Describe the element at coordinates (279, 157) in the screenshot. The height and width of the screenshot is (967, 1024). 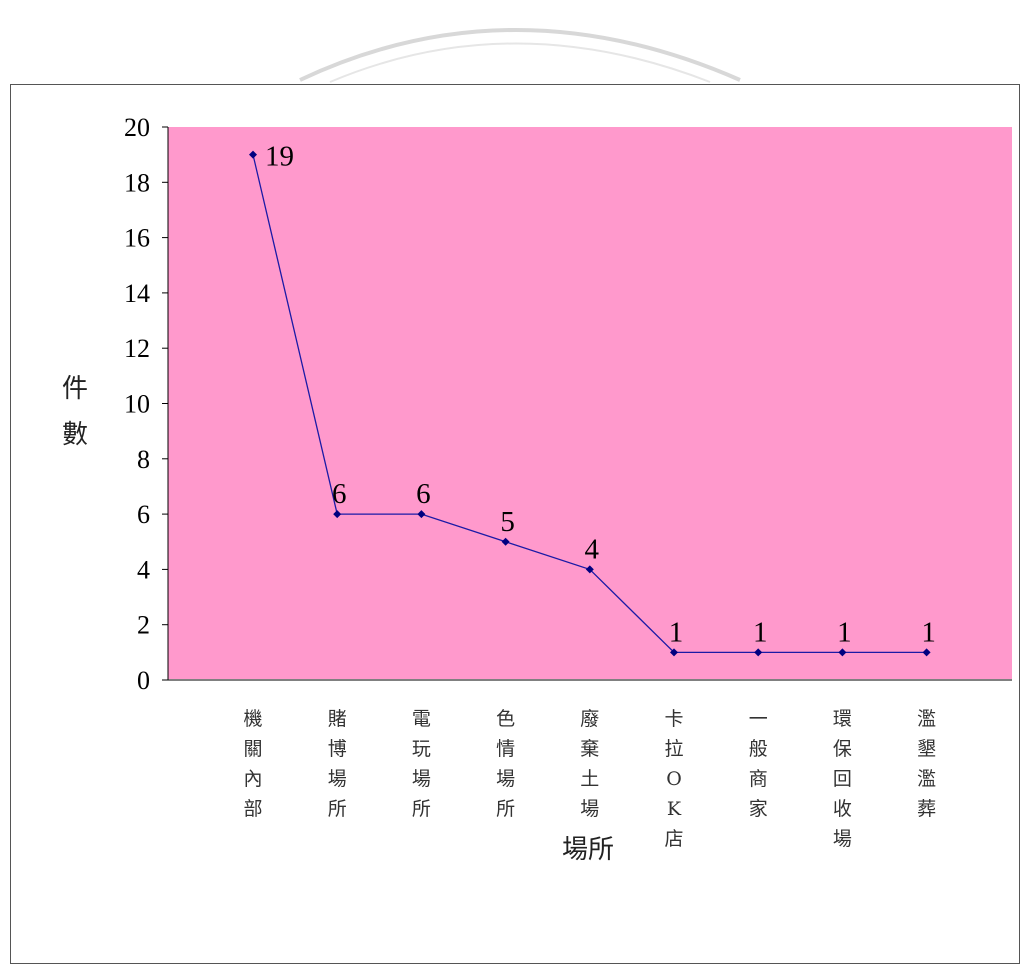
I see `data-label: 19` at that location.